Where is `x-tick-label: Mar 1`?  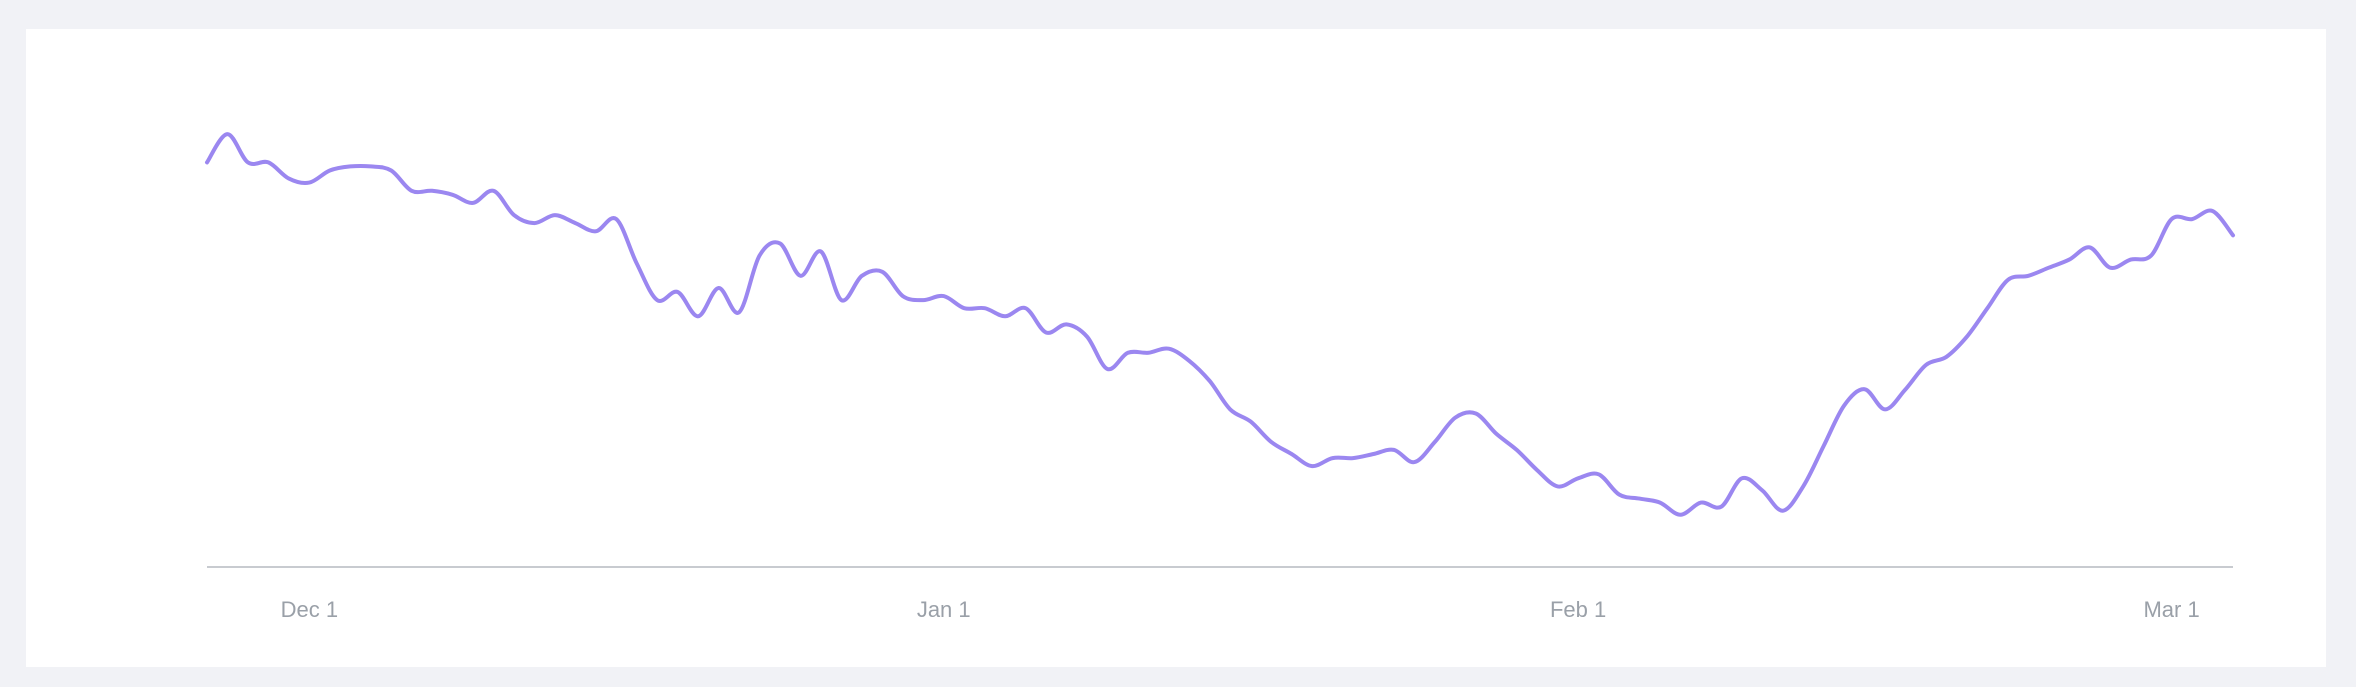 x-tick-label: Mar 1 is located at coordinates (2171, 609).